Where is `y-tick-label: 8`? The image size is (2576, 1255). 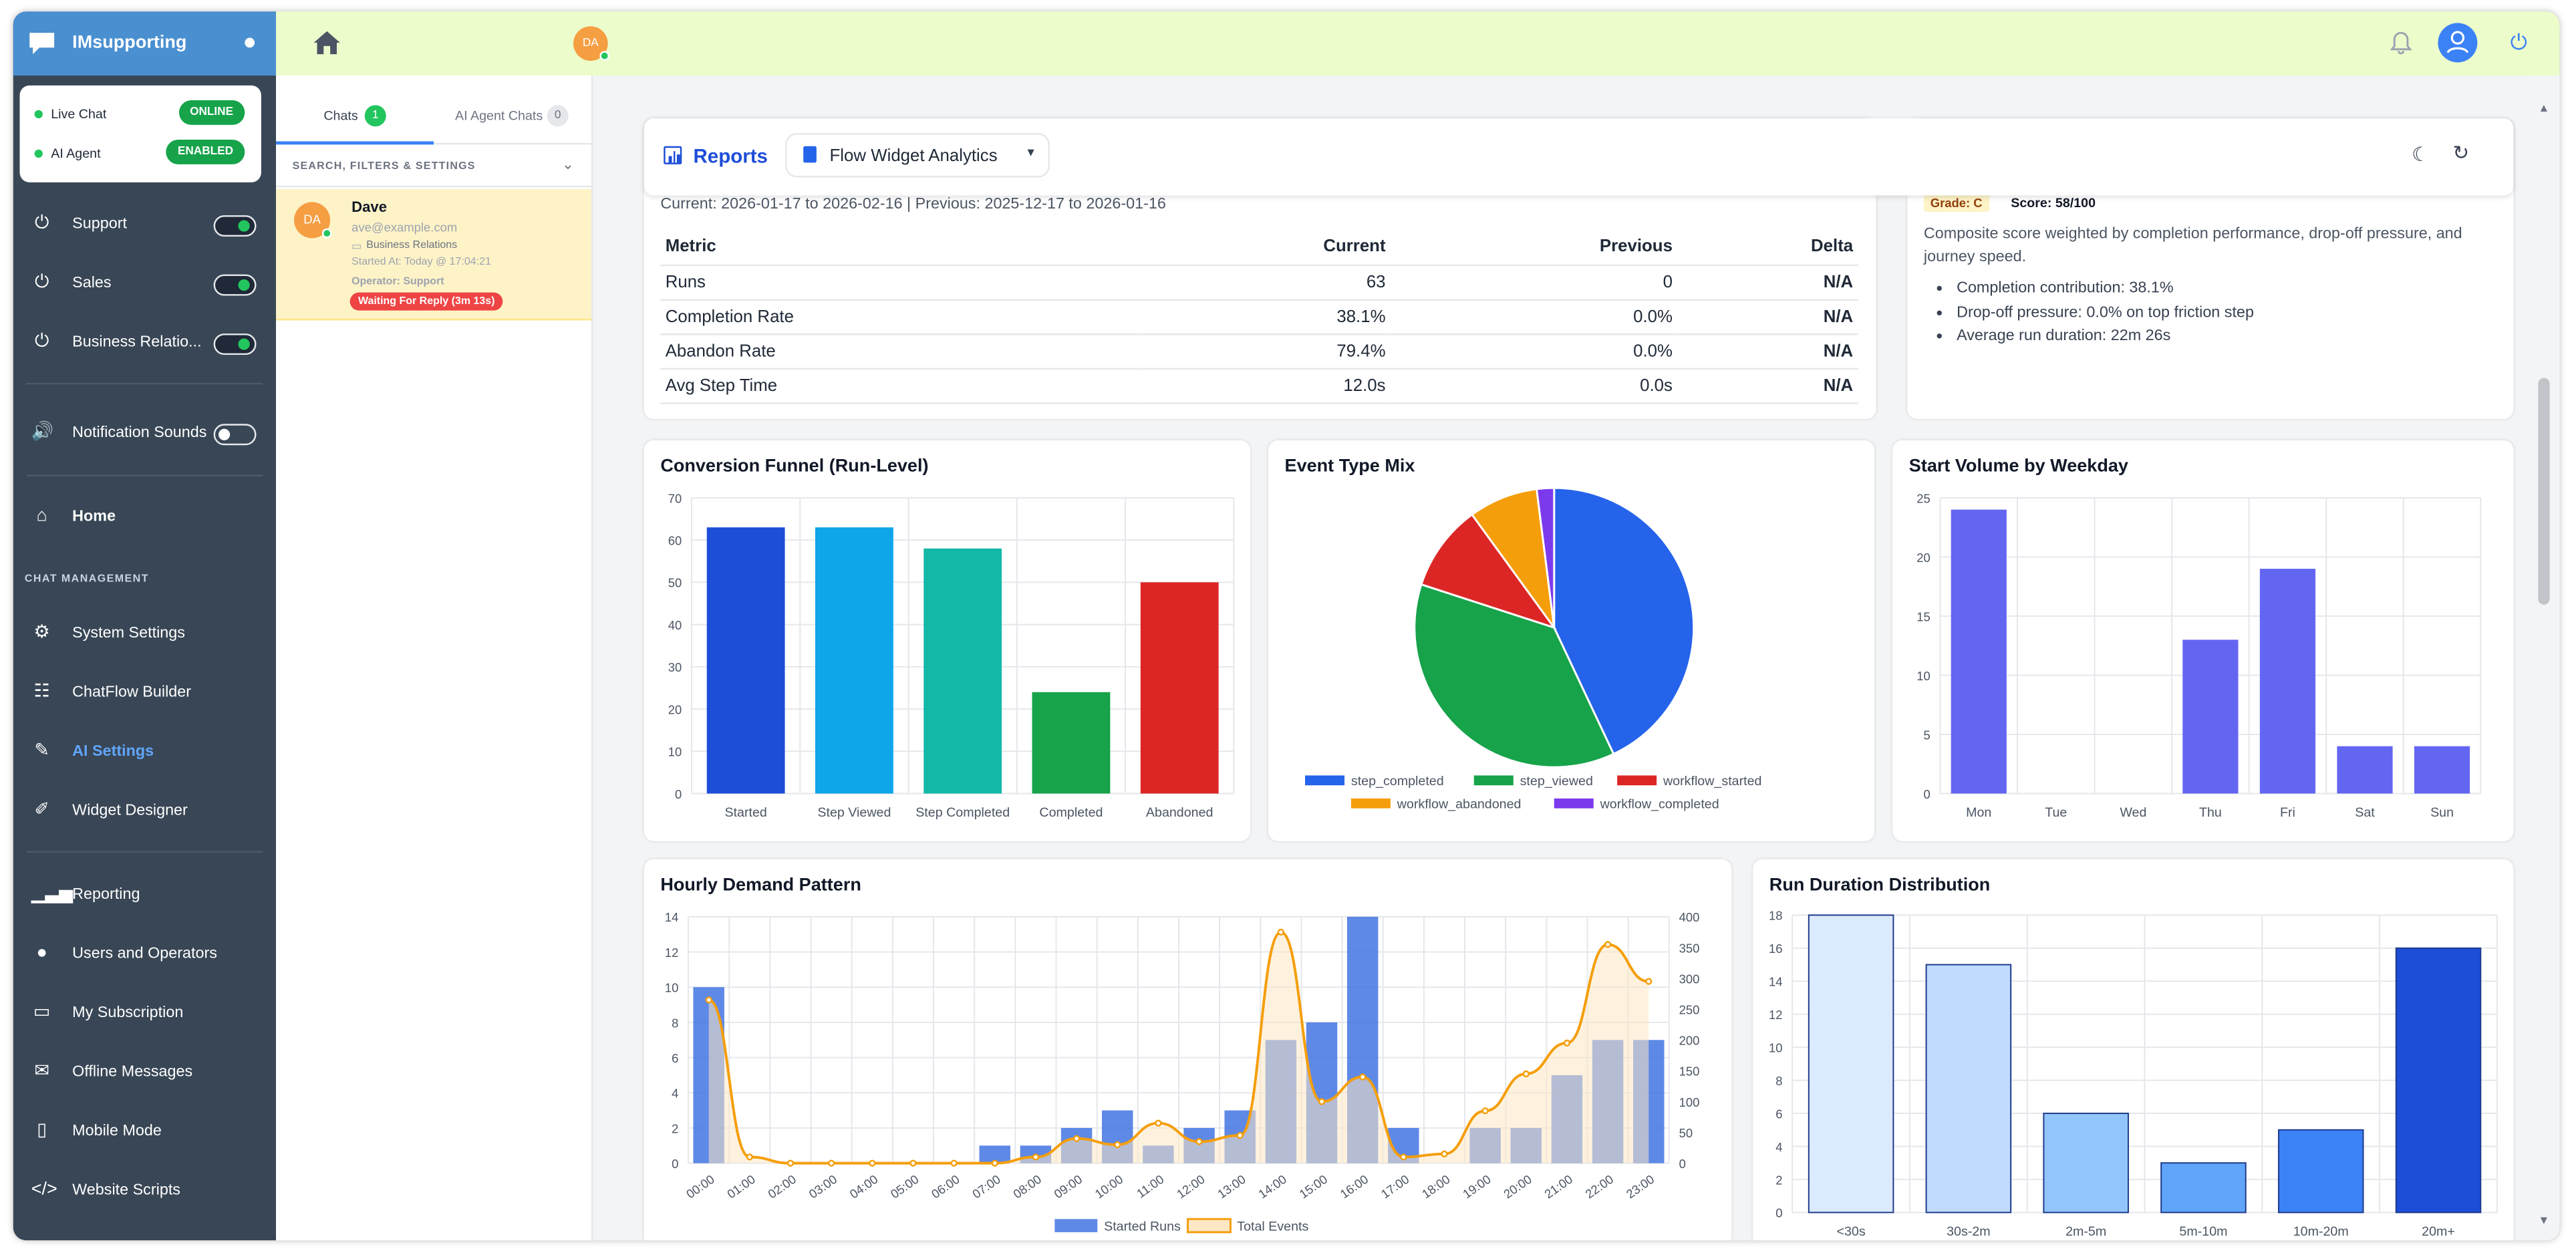 y-tick-label: 8 is located at coordinates (675, 1023).